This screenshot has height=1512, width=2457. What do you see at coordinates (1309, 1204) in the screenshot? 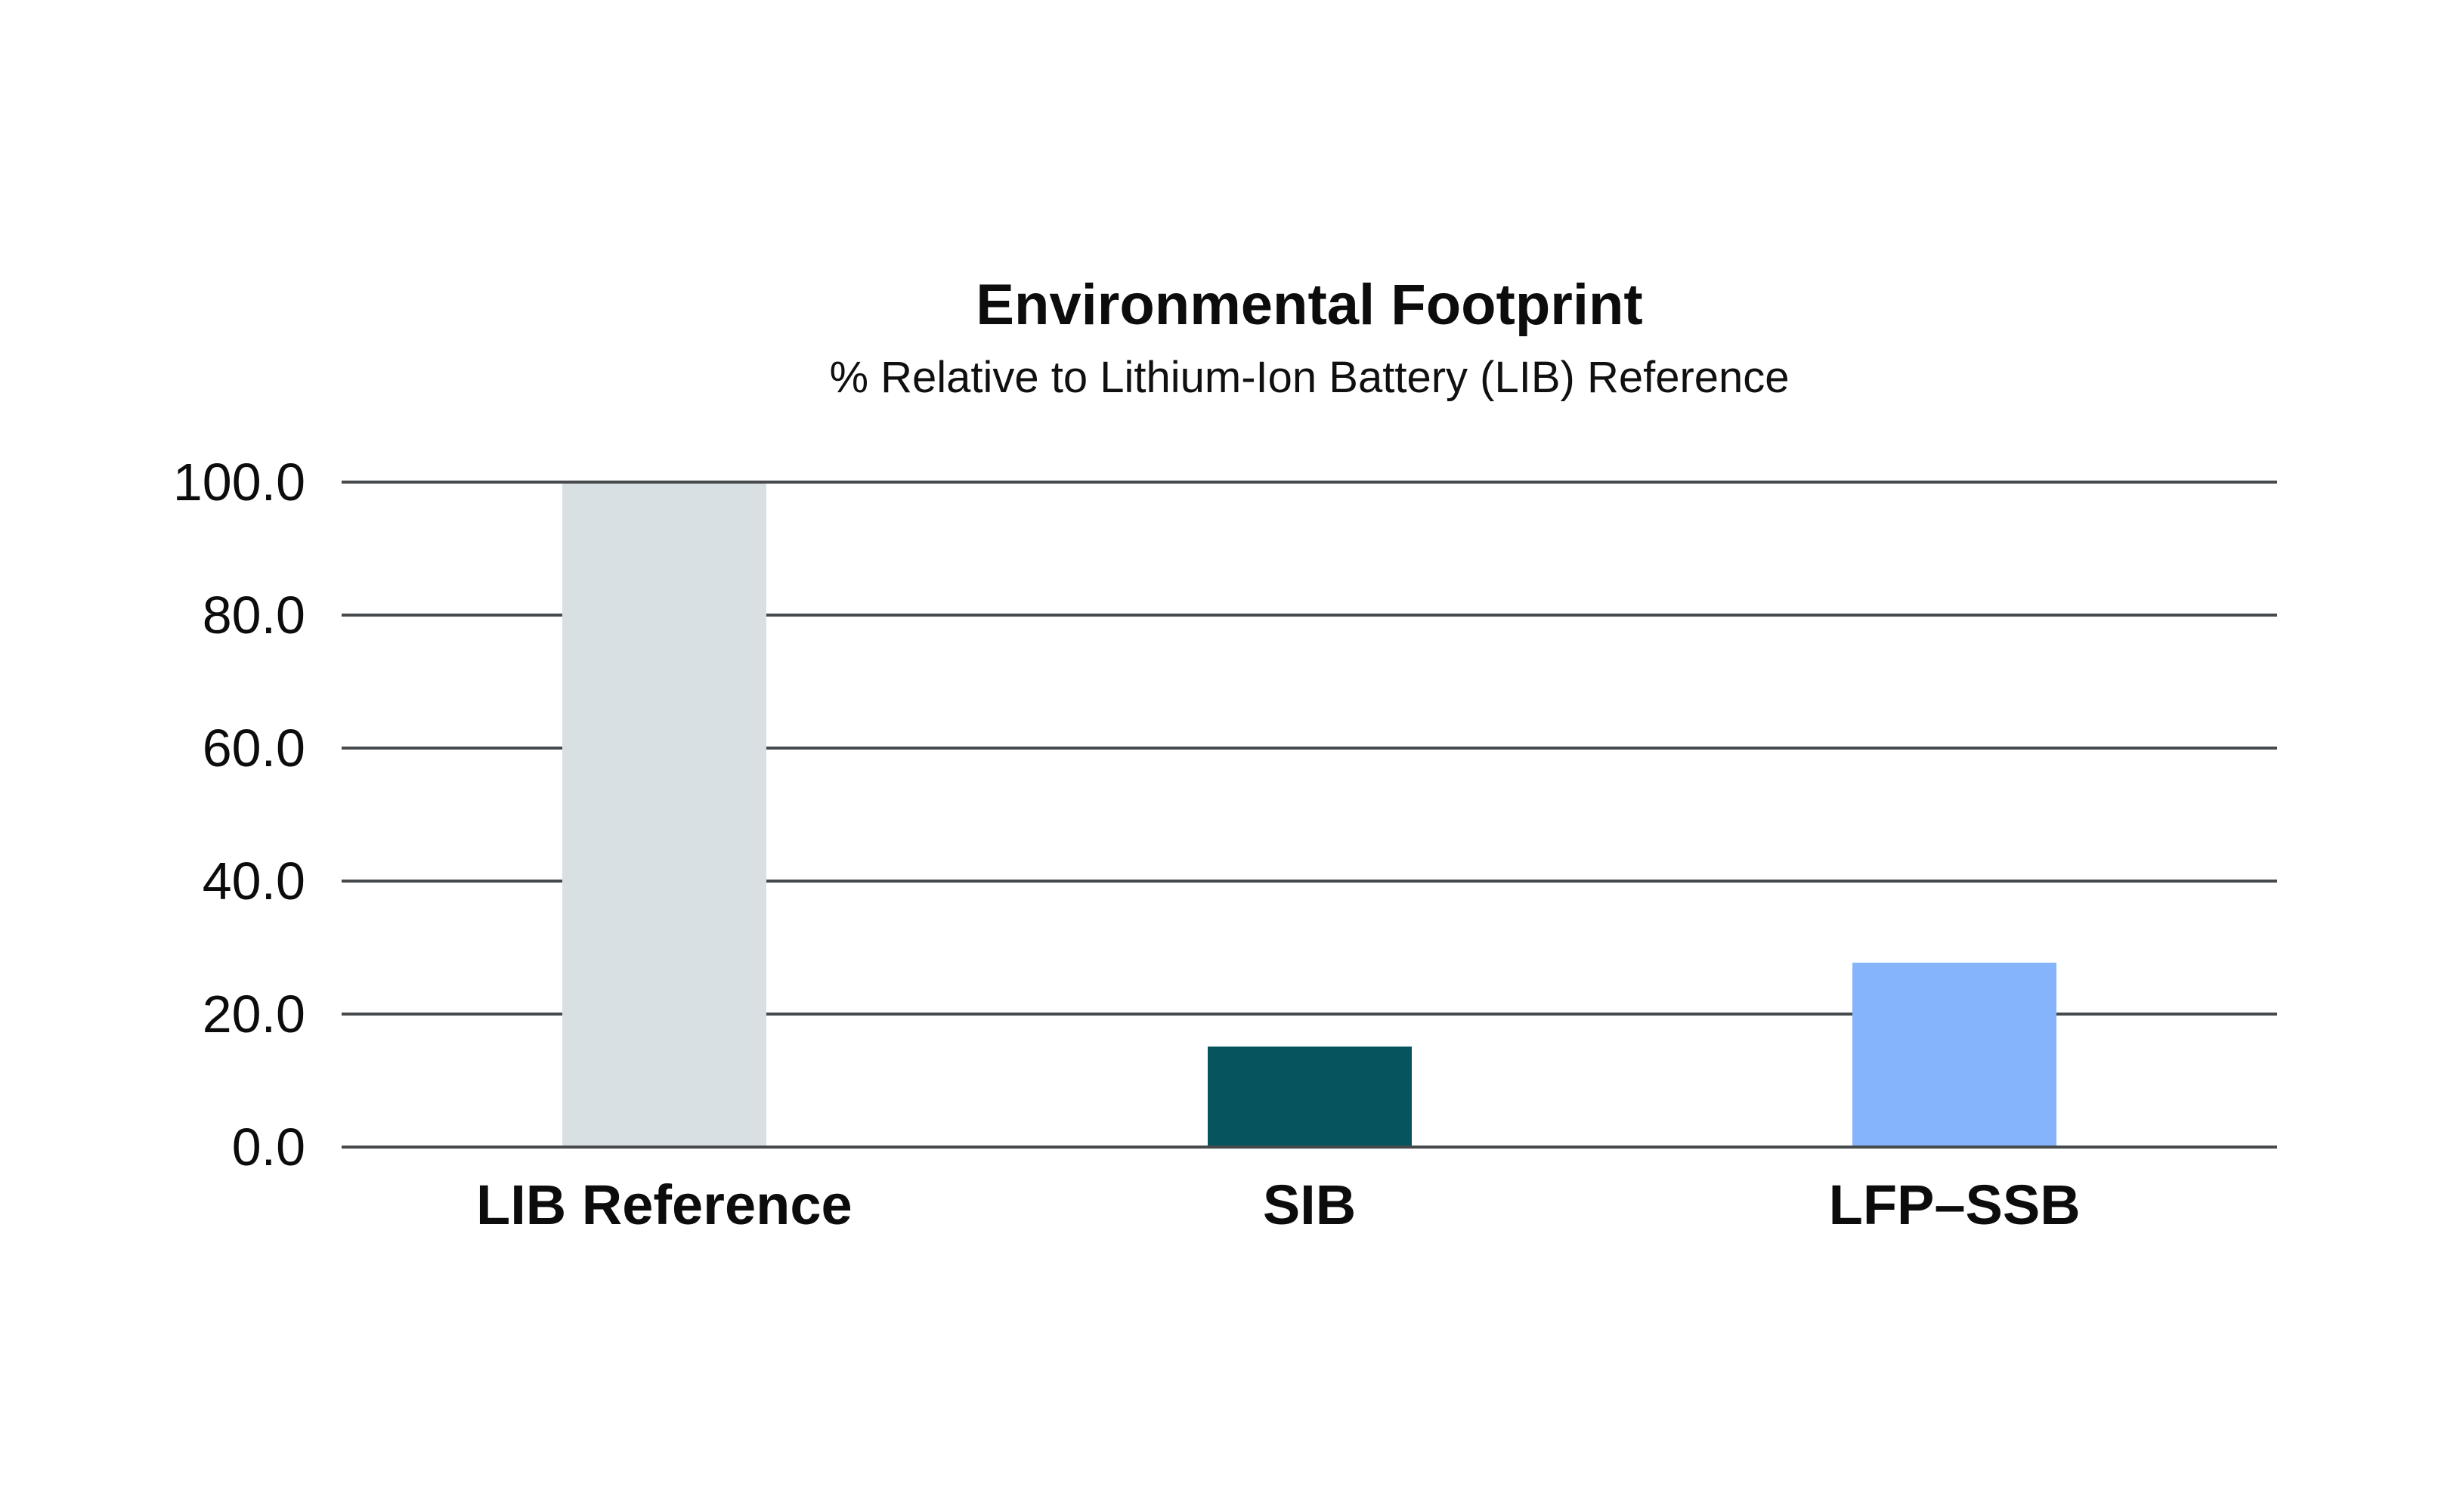
I see `x-category-label: SIB` at bounding box center [1309, 1204].